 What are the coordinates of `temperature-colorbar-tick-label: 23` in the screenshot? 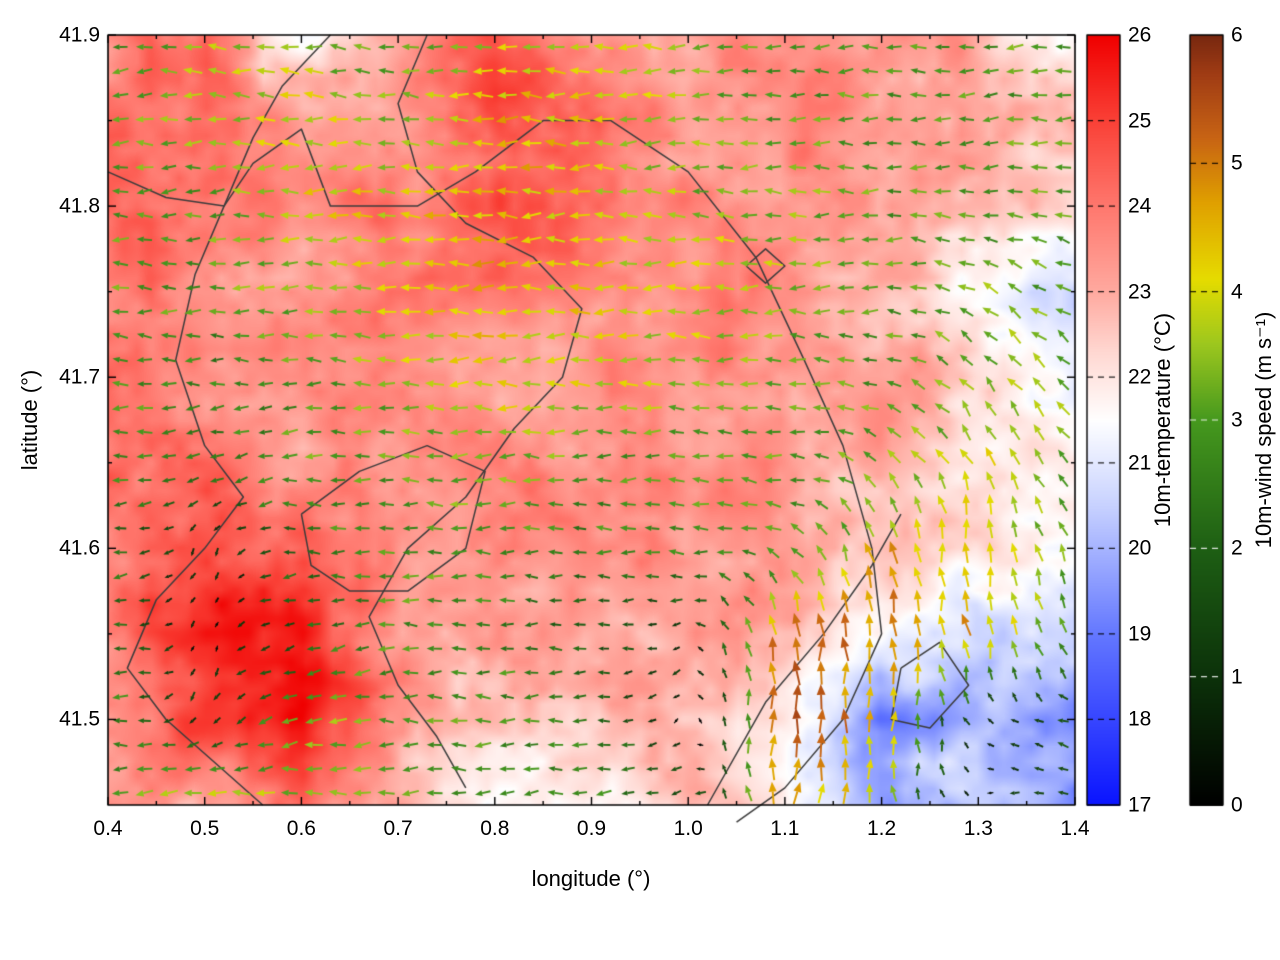 It's located at (1140, 292).